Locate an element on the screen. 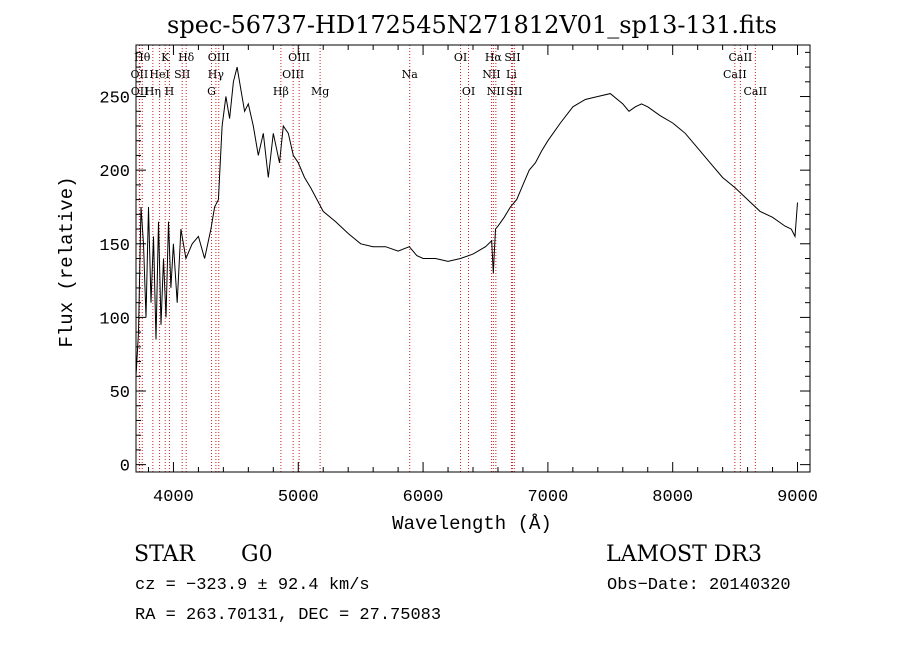 This screenshot has width=900, height=649. y-axis-label: Flux (relative) is located at coordinates (67, 261).